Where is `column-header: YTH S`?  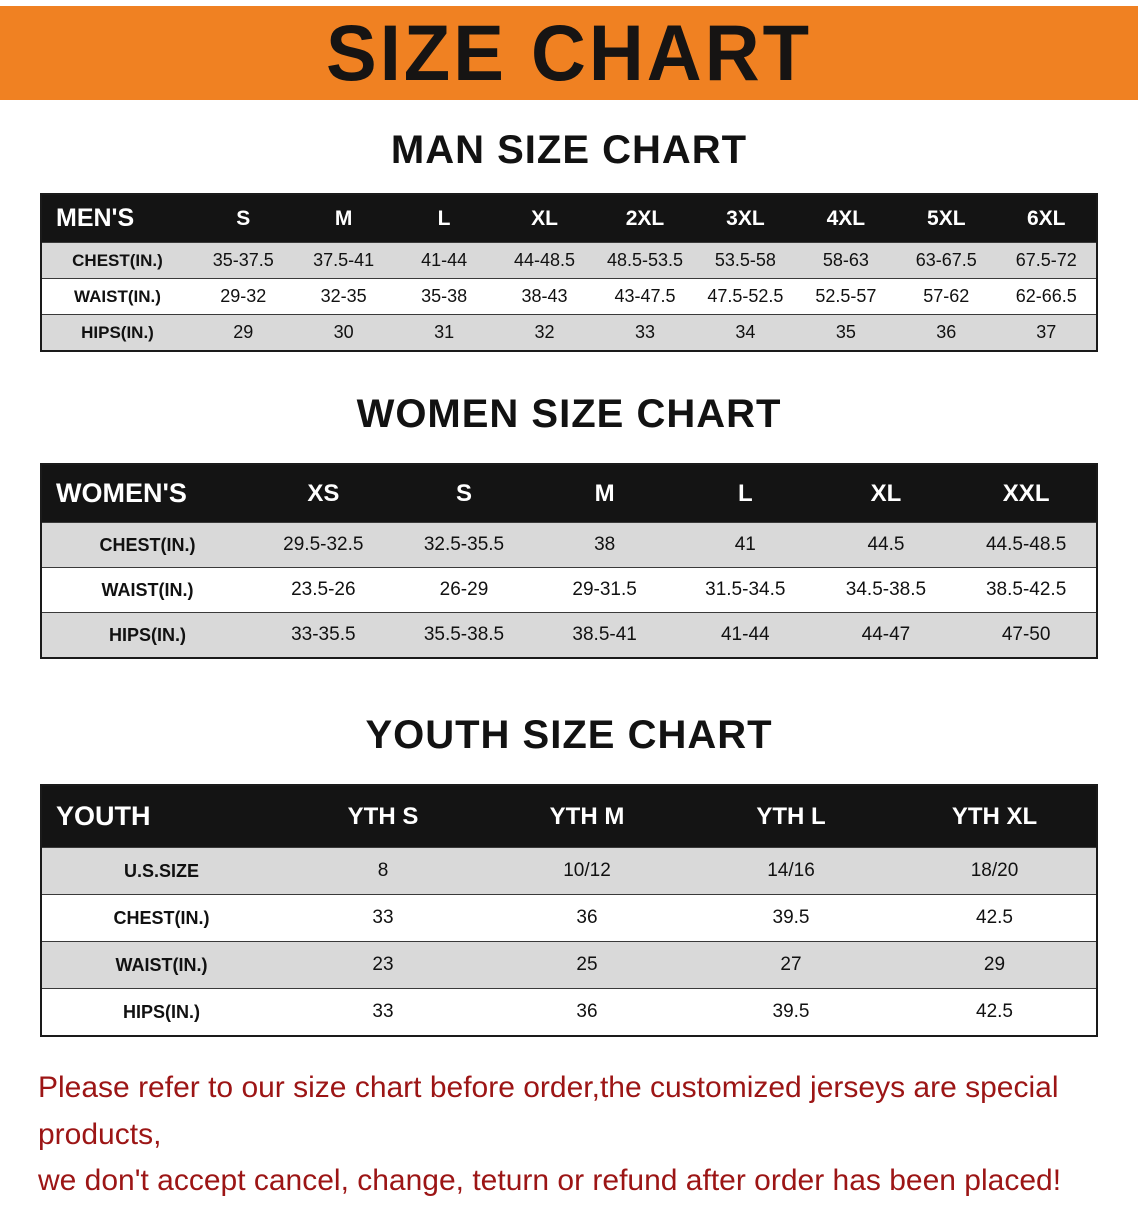 column-header: YTH S is located at coordinates (383, 816).